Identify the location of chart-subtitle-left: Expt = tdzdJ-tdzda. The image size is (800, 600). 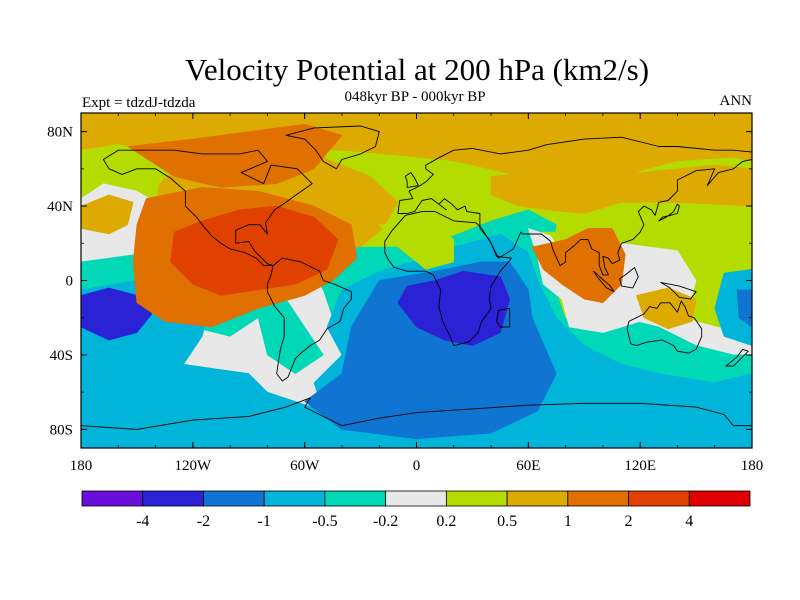
(139, 103).